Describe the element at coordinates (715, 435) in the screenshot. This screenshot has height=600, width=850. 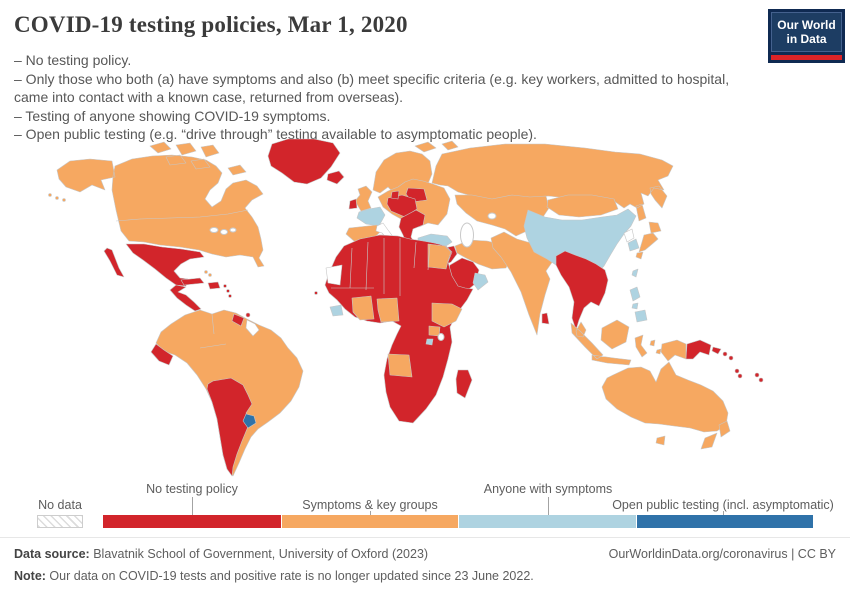
I see `region-new-zealand` at that location.